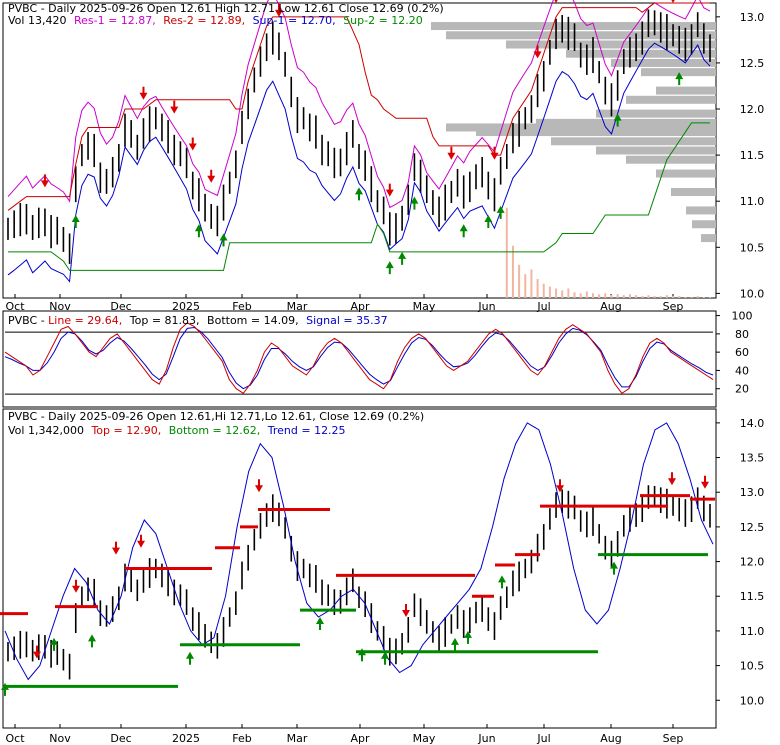 The width and height of the screenshot is (780, 745). I want to click on stoch-line-legend: Line = 29.64,, so click(85, 320).